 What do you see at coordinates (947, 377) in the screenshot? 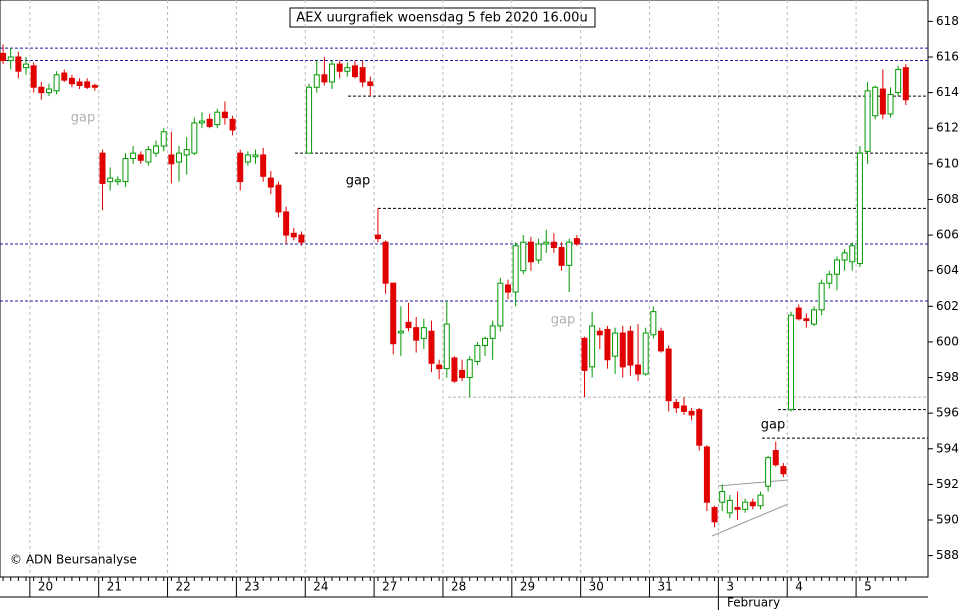
I see `y-tick-label: 598` at bounding box center [947, 377].